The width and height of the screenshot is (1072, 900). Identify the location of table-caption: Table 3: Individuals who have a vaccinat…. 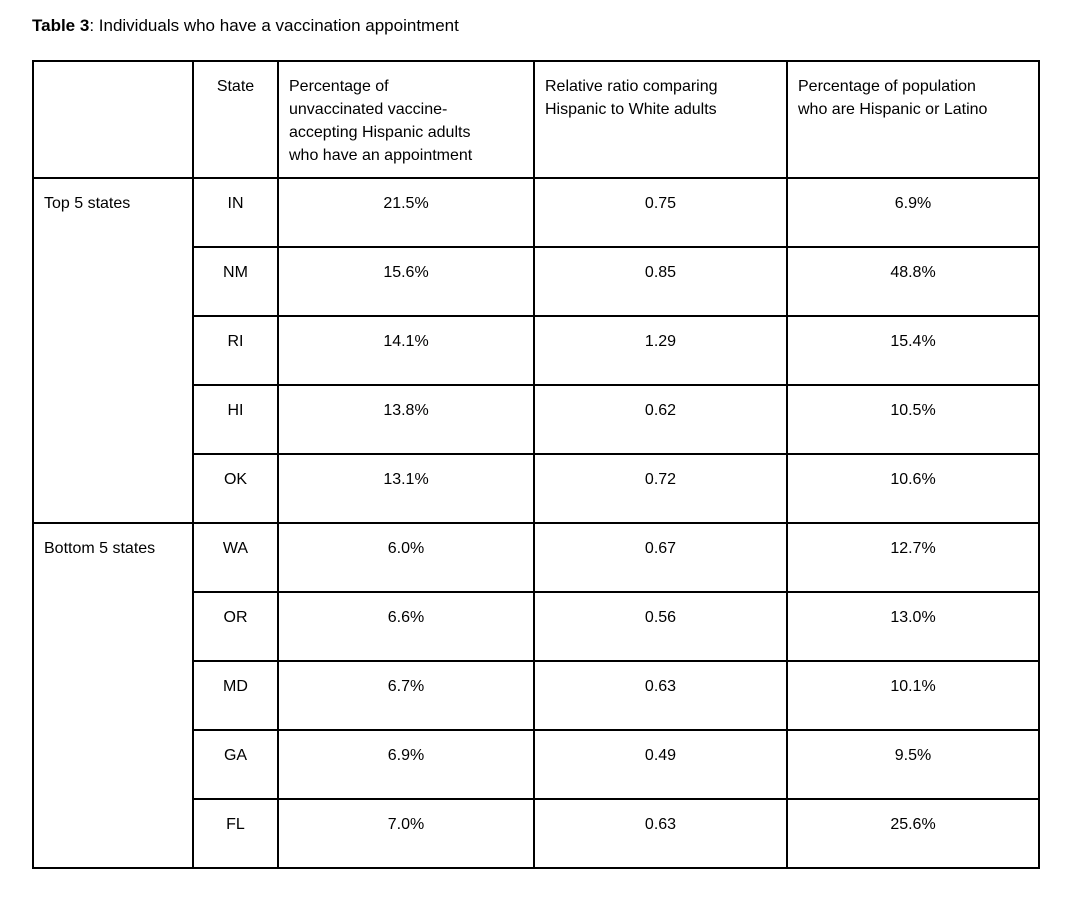
(552, 26).